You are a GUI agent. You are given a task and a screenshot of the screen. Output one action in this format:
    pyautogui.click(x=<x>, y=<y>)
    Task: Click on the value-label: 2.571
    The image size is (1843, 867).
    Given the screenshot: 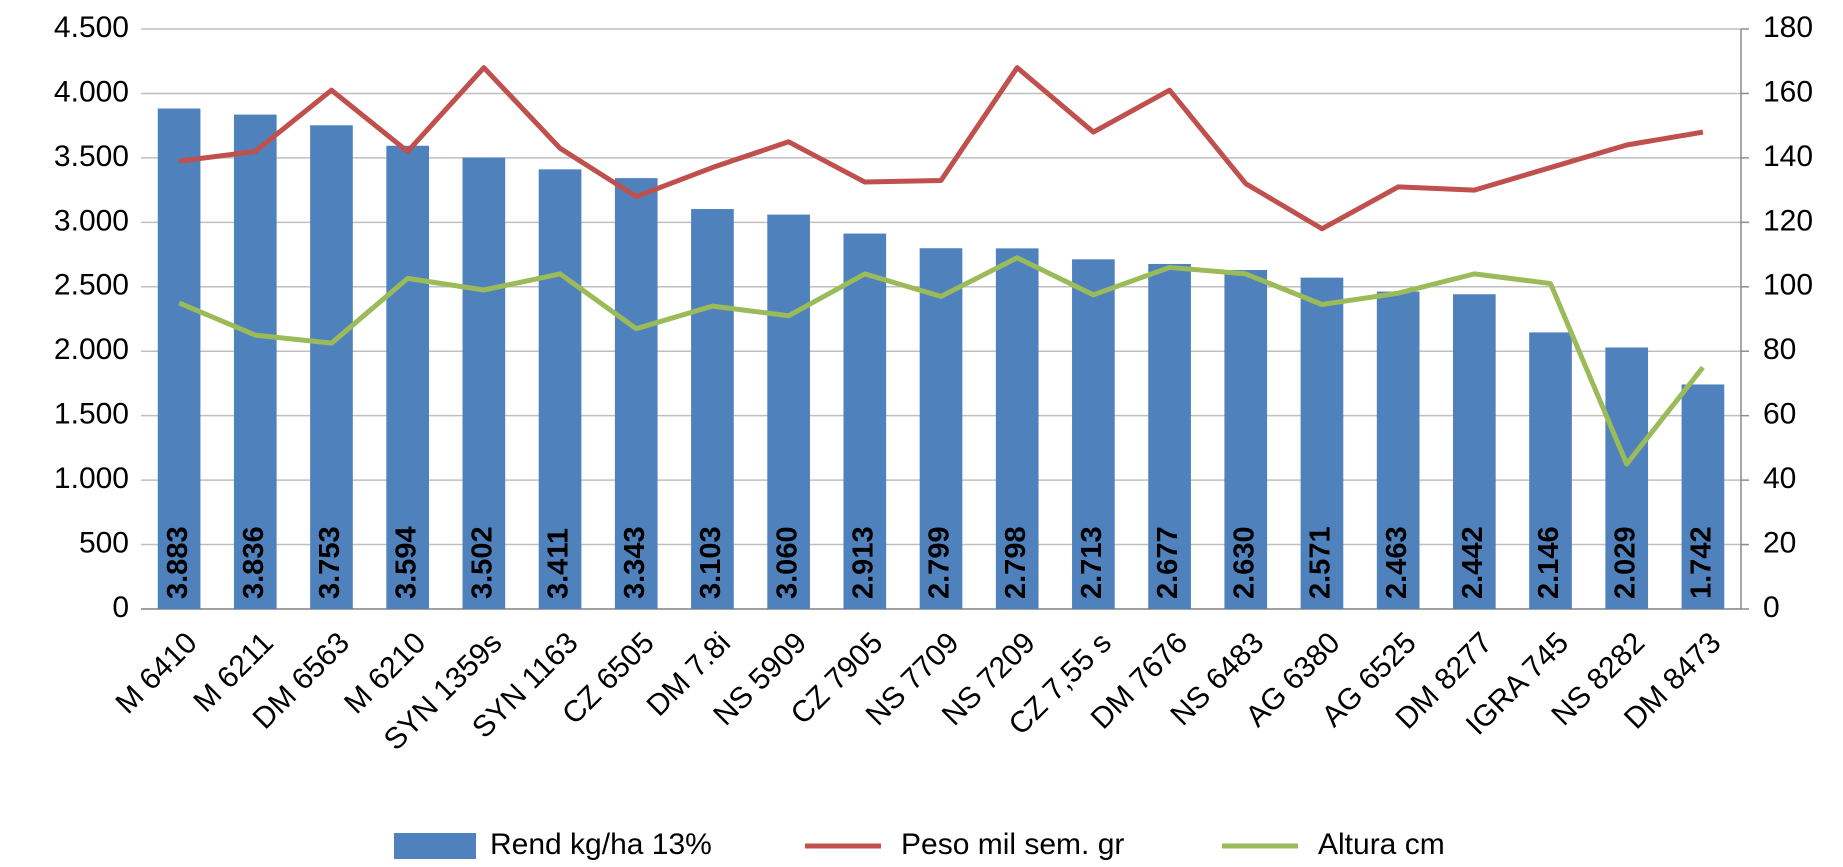 What is the action you would take?
    pyautogui.click(x=1321, y=562)
    